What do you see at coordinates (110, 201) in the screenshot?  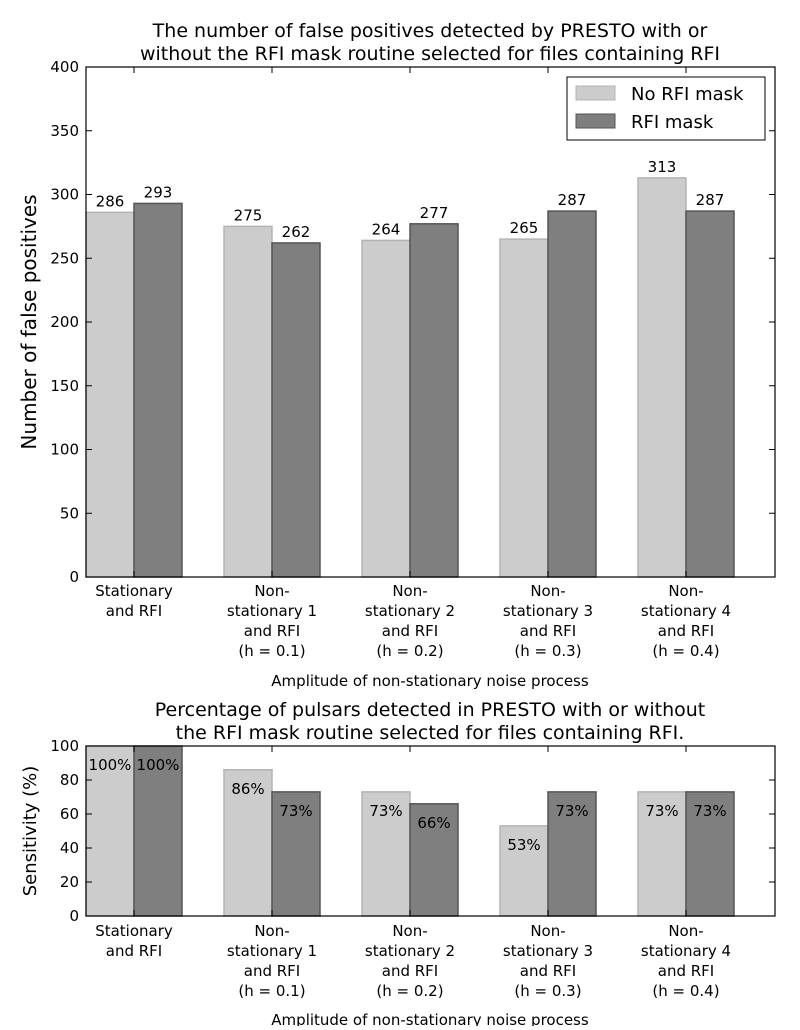 I see `data-label: 286` at bounding box center [110, 201].